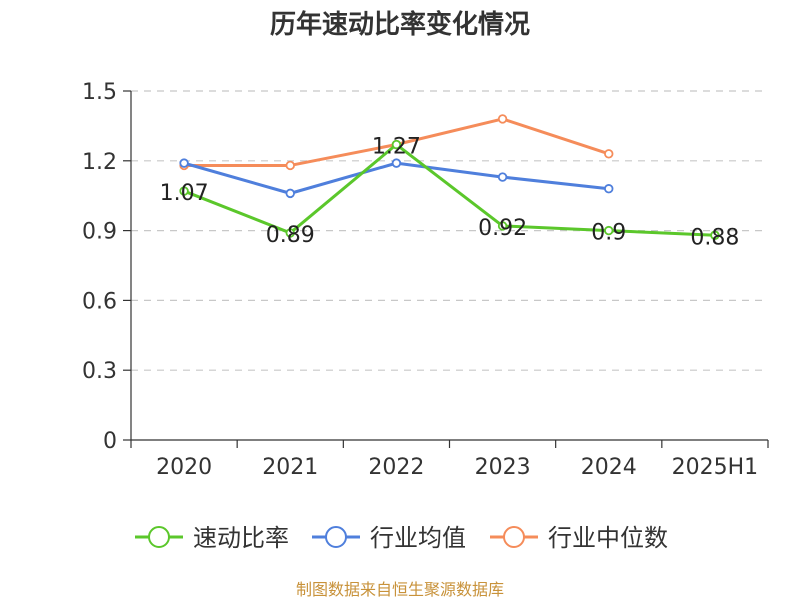 This screenshot has height=600, width=800. I want to click on chart-title: 历年速动比率变化情况, so click(400, 24).